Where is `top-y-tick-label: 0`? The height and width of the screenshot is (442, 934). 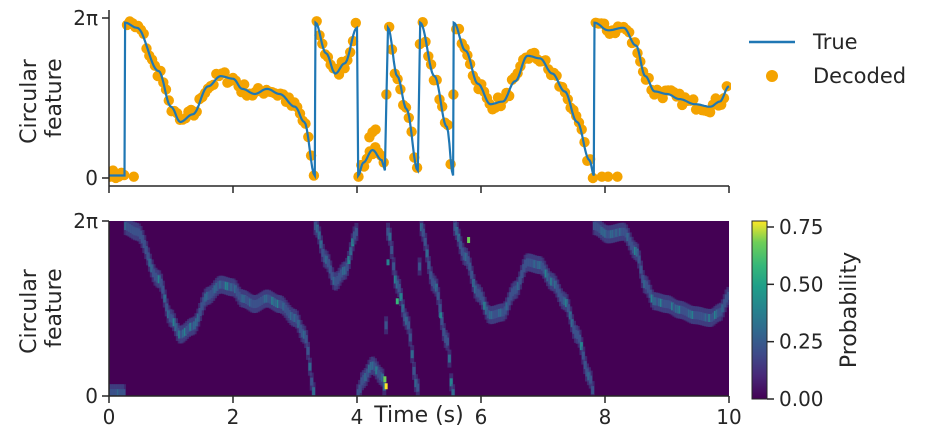 top-y-tick-label: 0 is located at coordinates (91, 178).